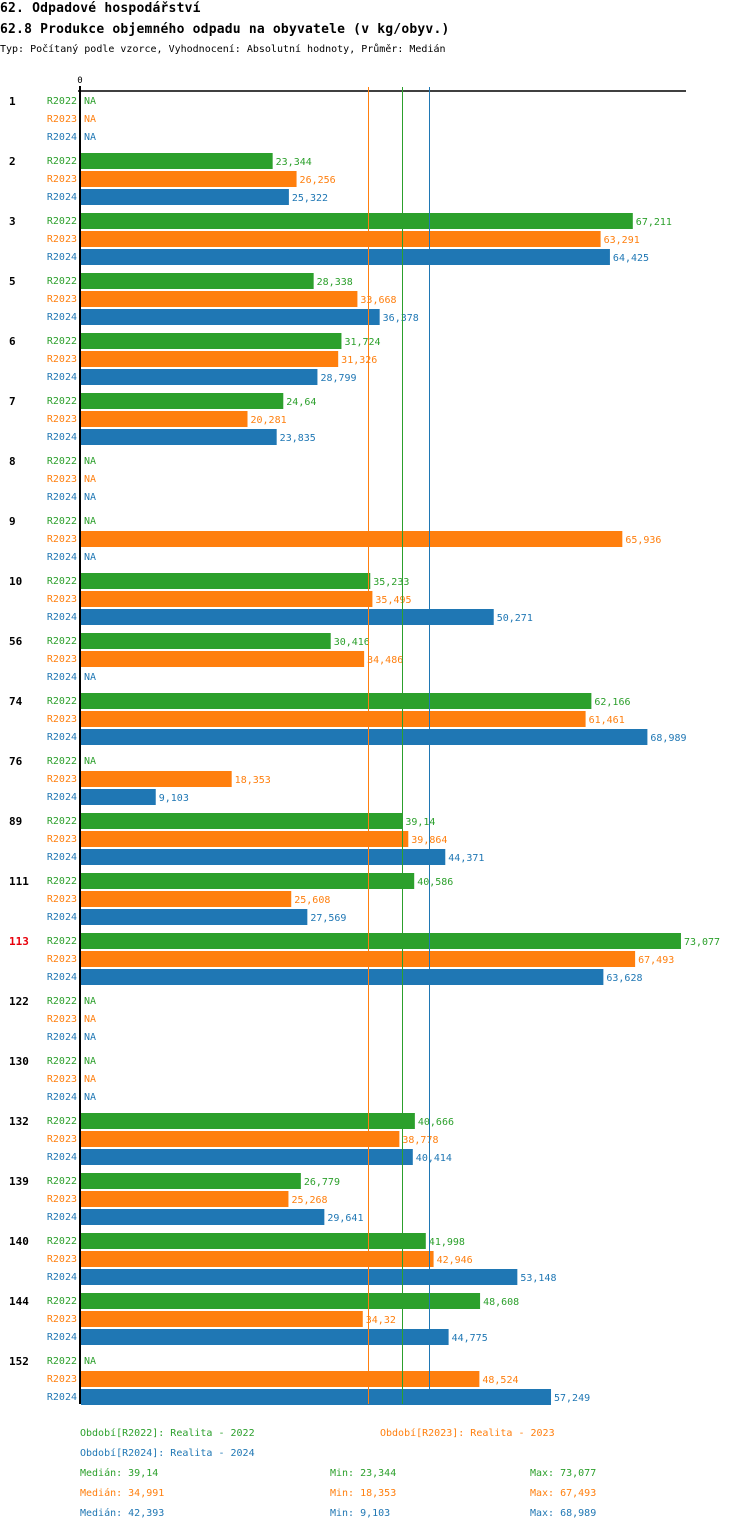  I want to click on data-label: 62,166, so click(612, 702).